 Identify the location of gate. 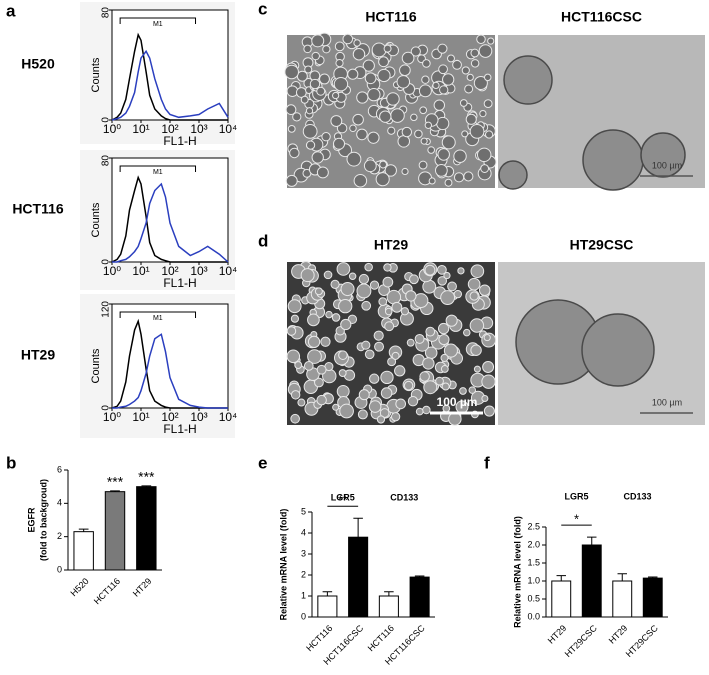
(158, 168).